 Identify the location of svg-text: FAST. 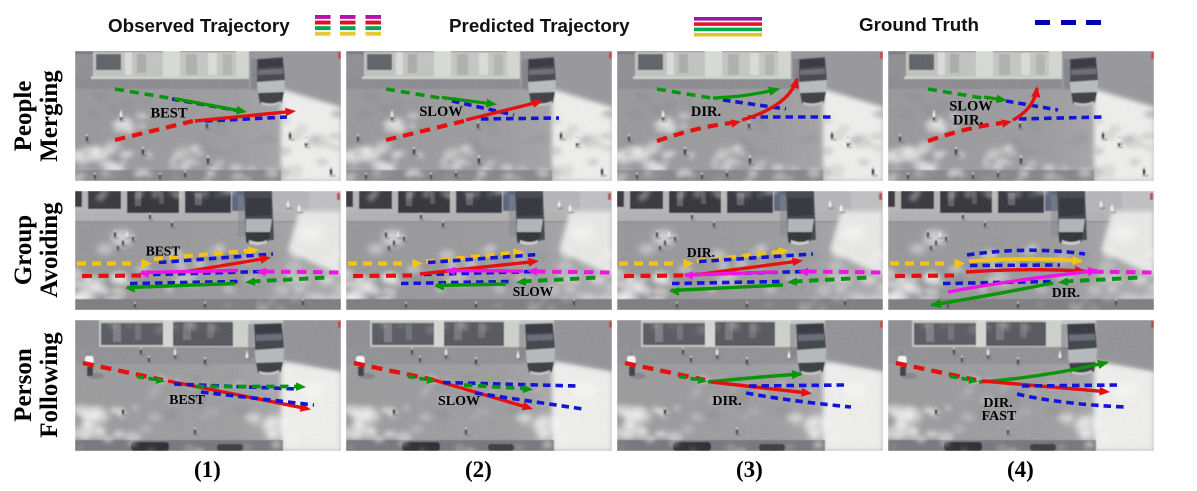
(999, 416).